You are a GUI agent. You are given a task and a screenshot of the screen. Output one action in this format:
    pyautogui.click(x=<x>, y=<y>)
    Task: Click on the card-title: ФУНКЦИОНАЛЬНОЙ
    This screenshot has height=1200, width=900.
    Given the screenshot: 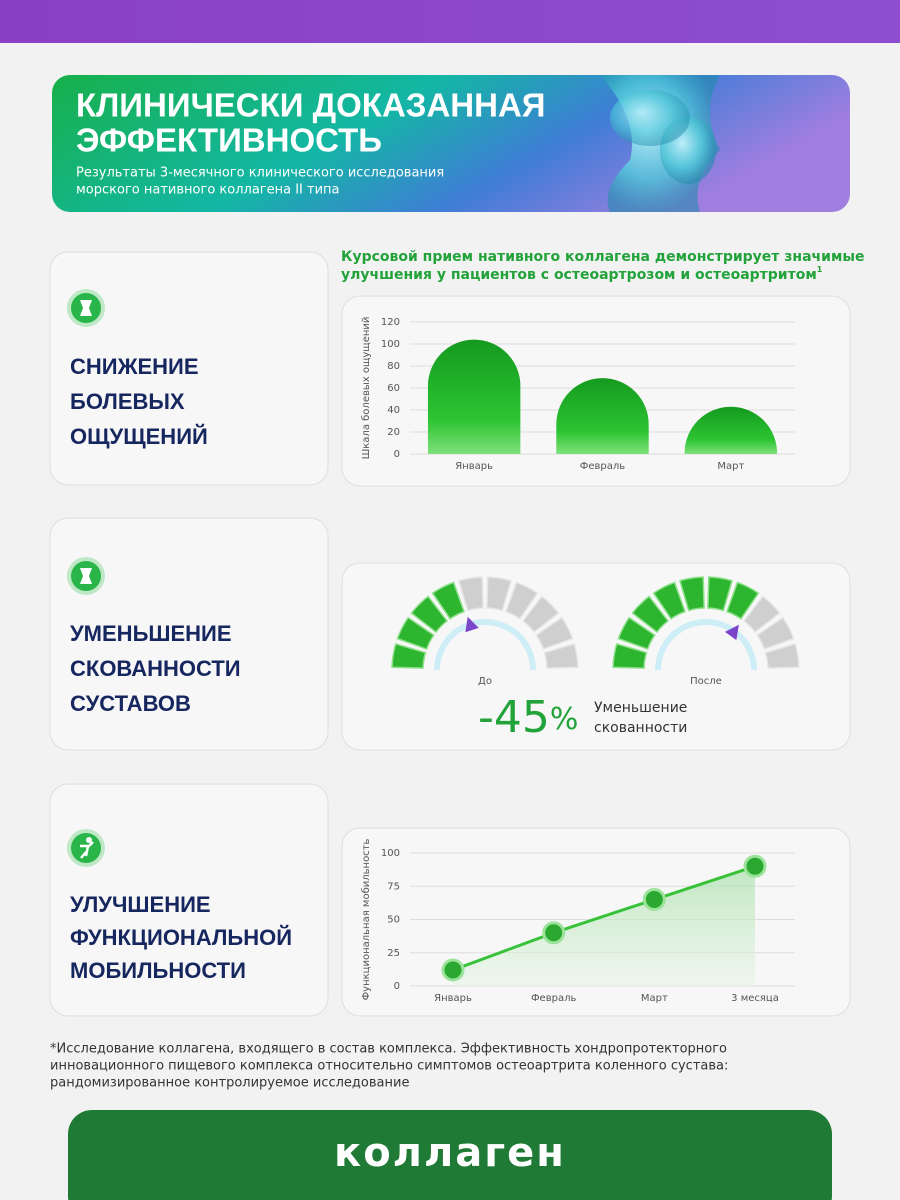 What is the action you would take?
    pyautogui.click(x=181, y=937)
    